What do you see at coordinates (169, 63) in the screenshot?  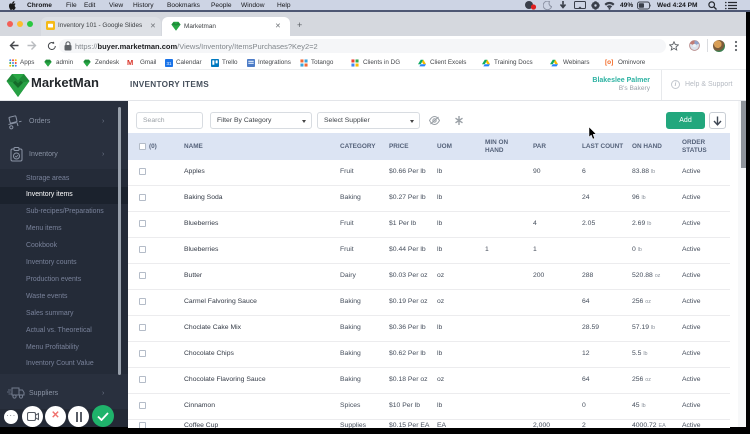 I see `svg-text: 31` at bounding box center [169, 63].